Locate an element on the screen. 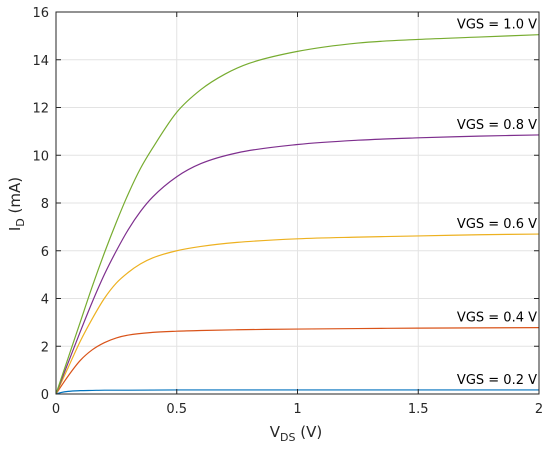 Image resolution: width=550 pixels, height=451 pixels. x-axis-label-unit: (V) is located at coordinates (308, 432).